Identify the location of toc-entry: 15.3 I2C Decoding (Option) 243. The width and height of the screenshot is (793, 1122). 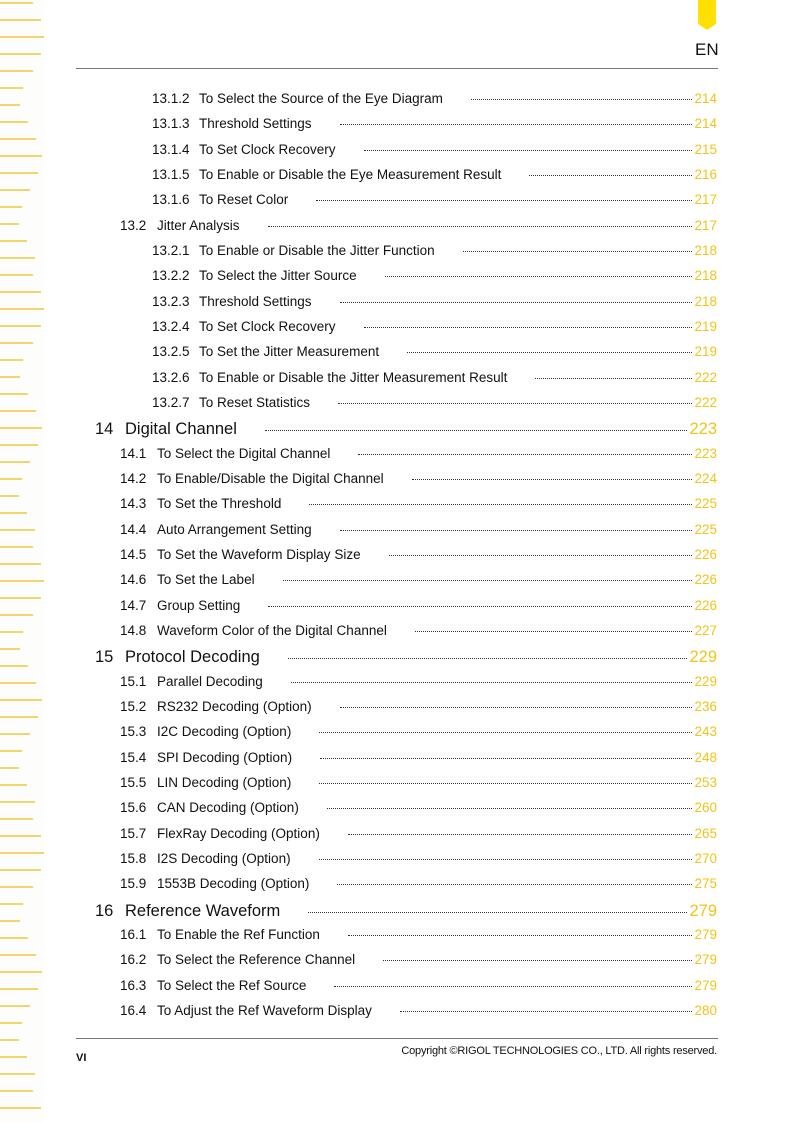
(418, 735).